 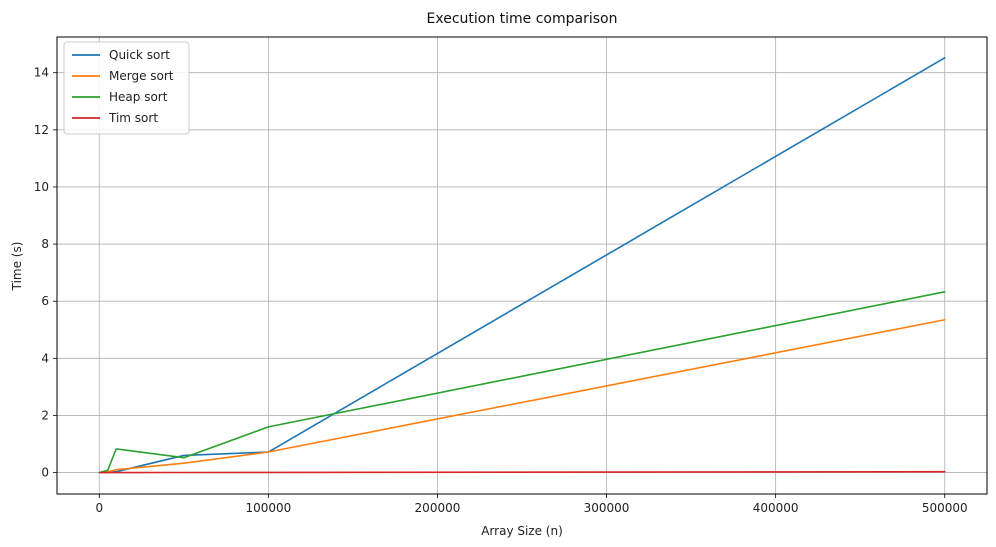 I want to click on legend-label: Tim sort, so click(x=133, y=118).